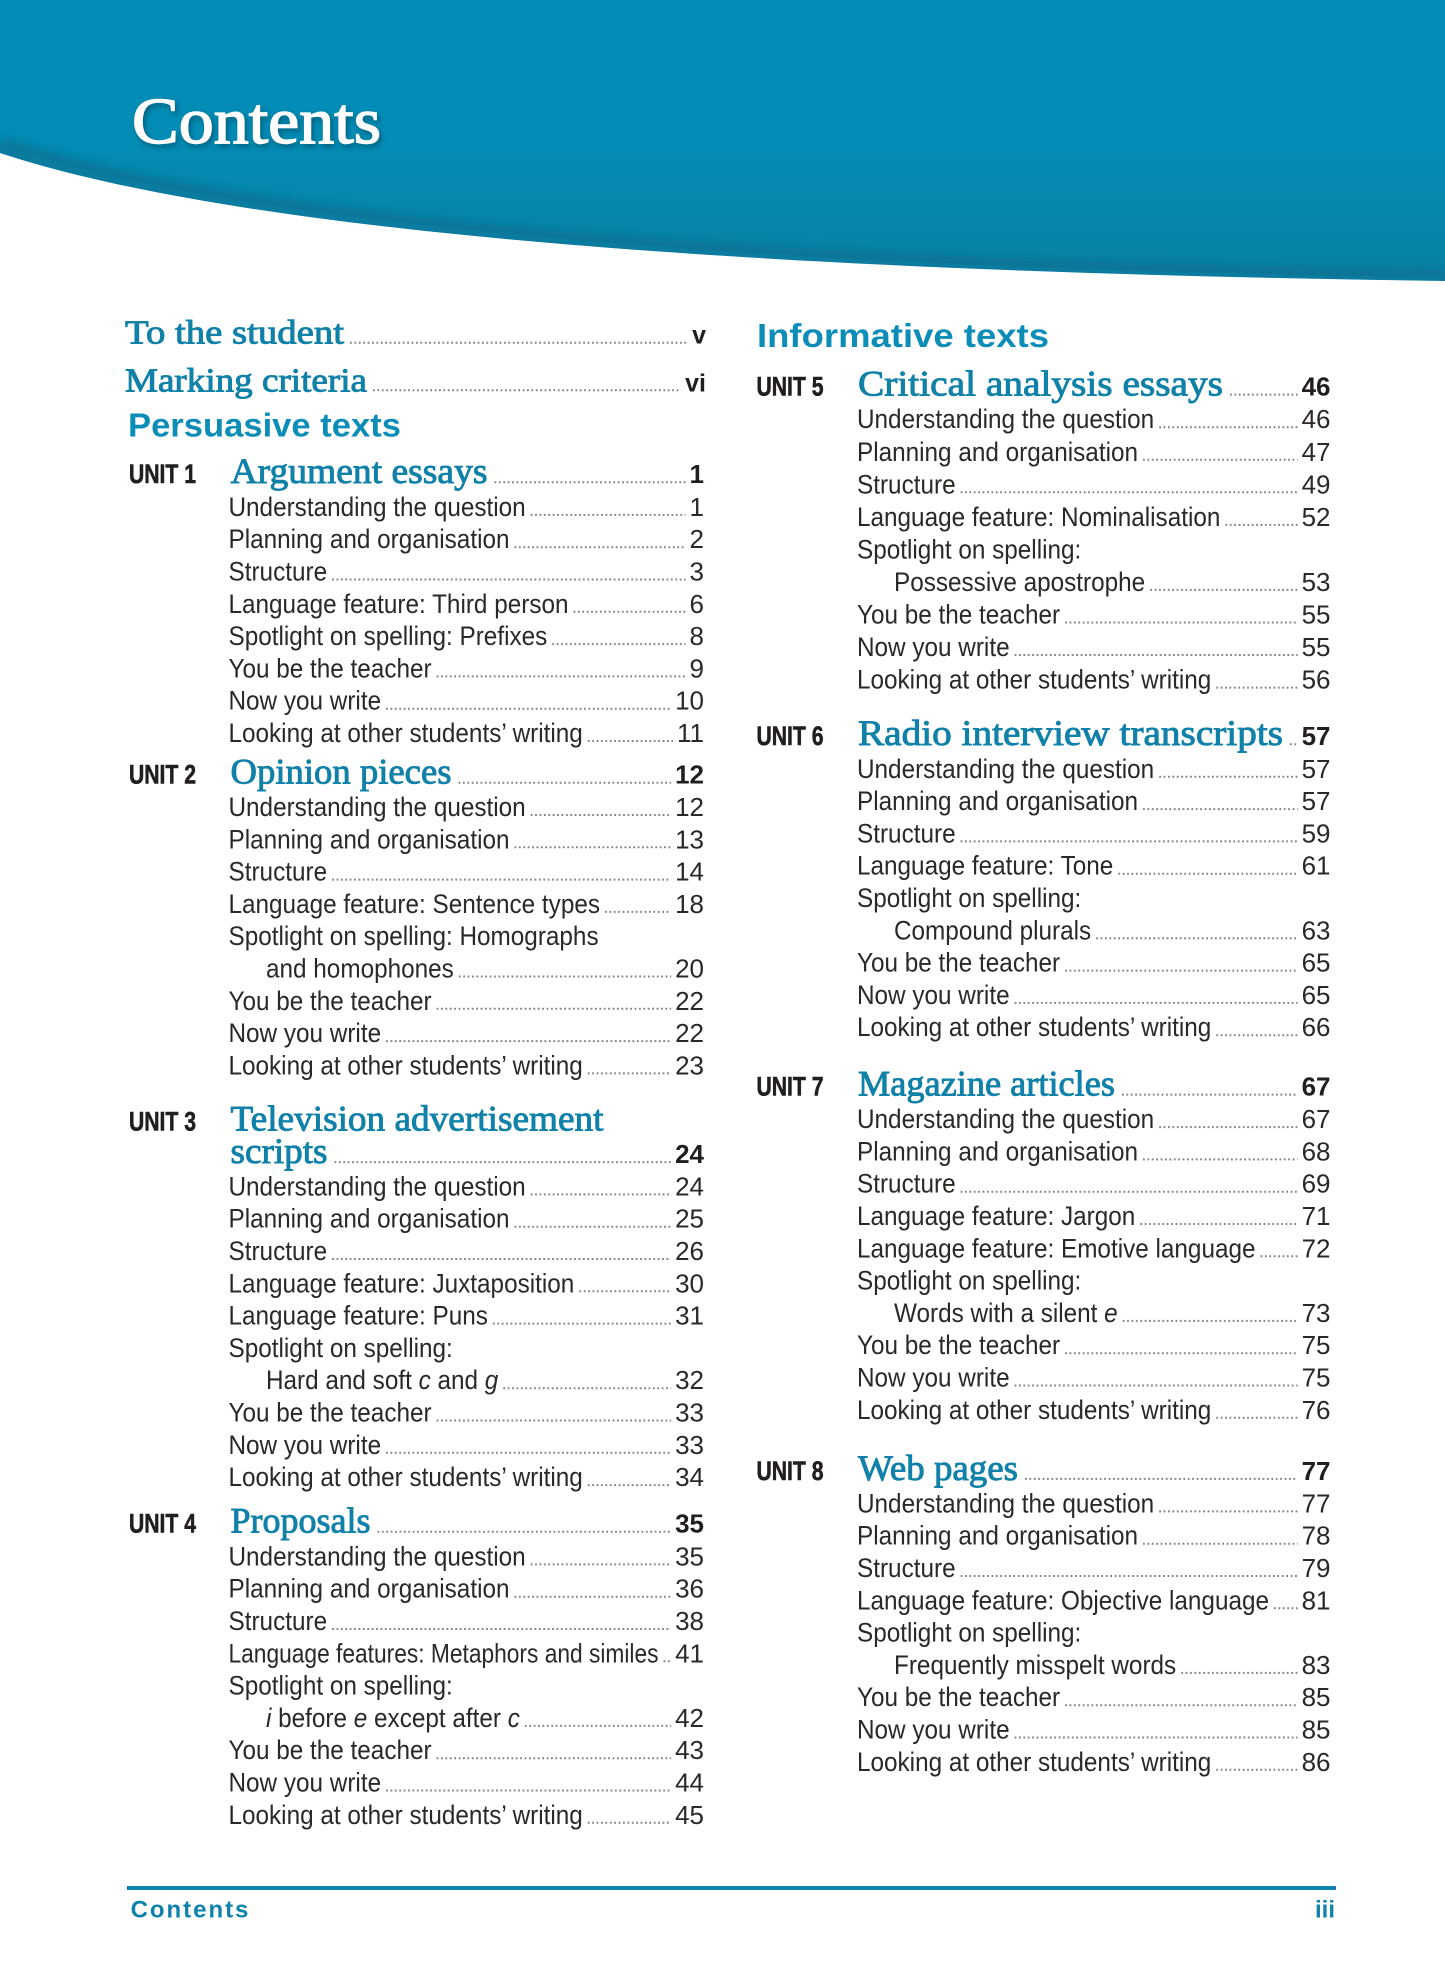  Describe the element at coordinates (162, 775) in the screenshot. I see `svg-text: UNIT 2` at that location.